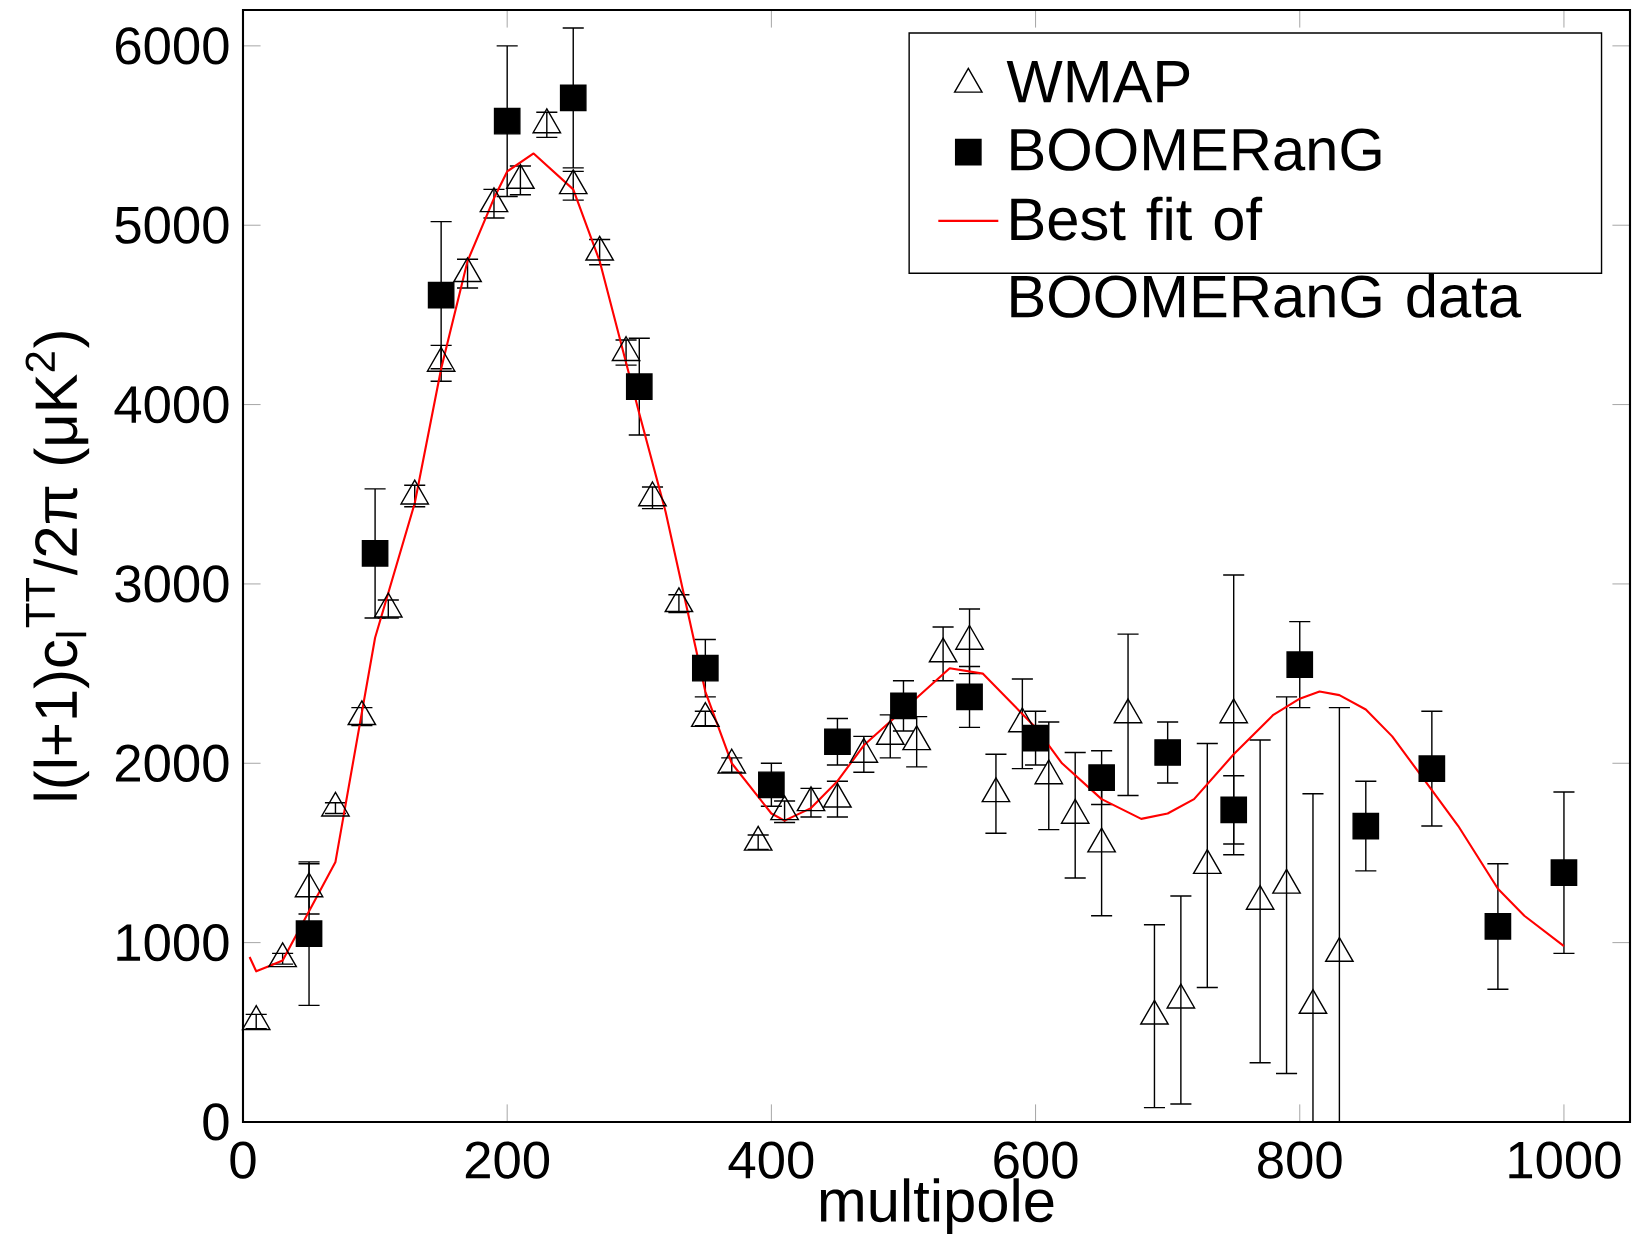 The height and width of the screenshot is (1251, 1633). I want to click on y-tick-label: 4000, so click(171, 404).